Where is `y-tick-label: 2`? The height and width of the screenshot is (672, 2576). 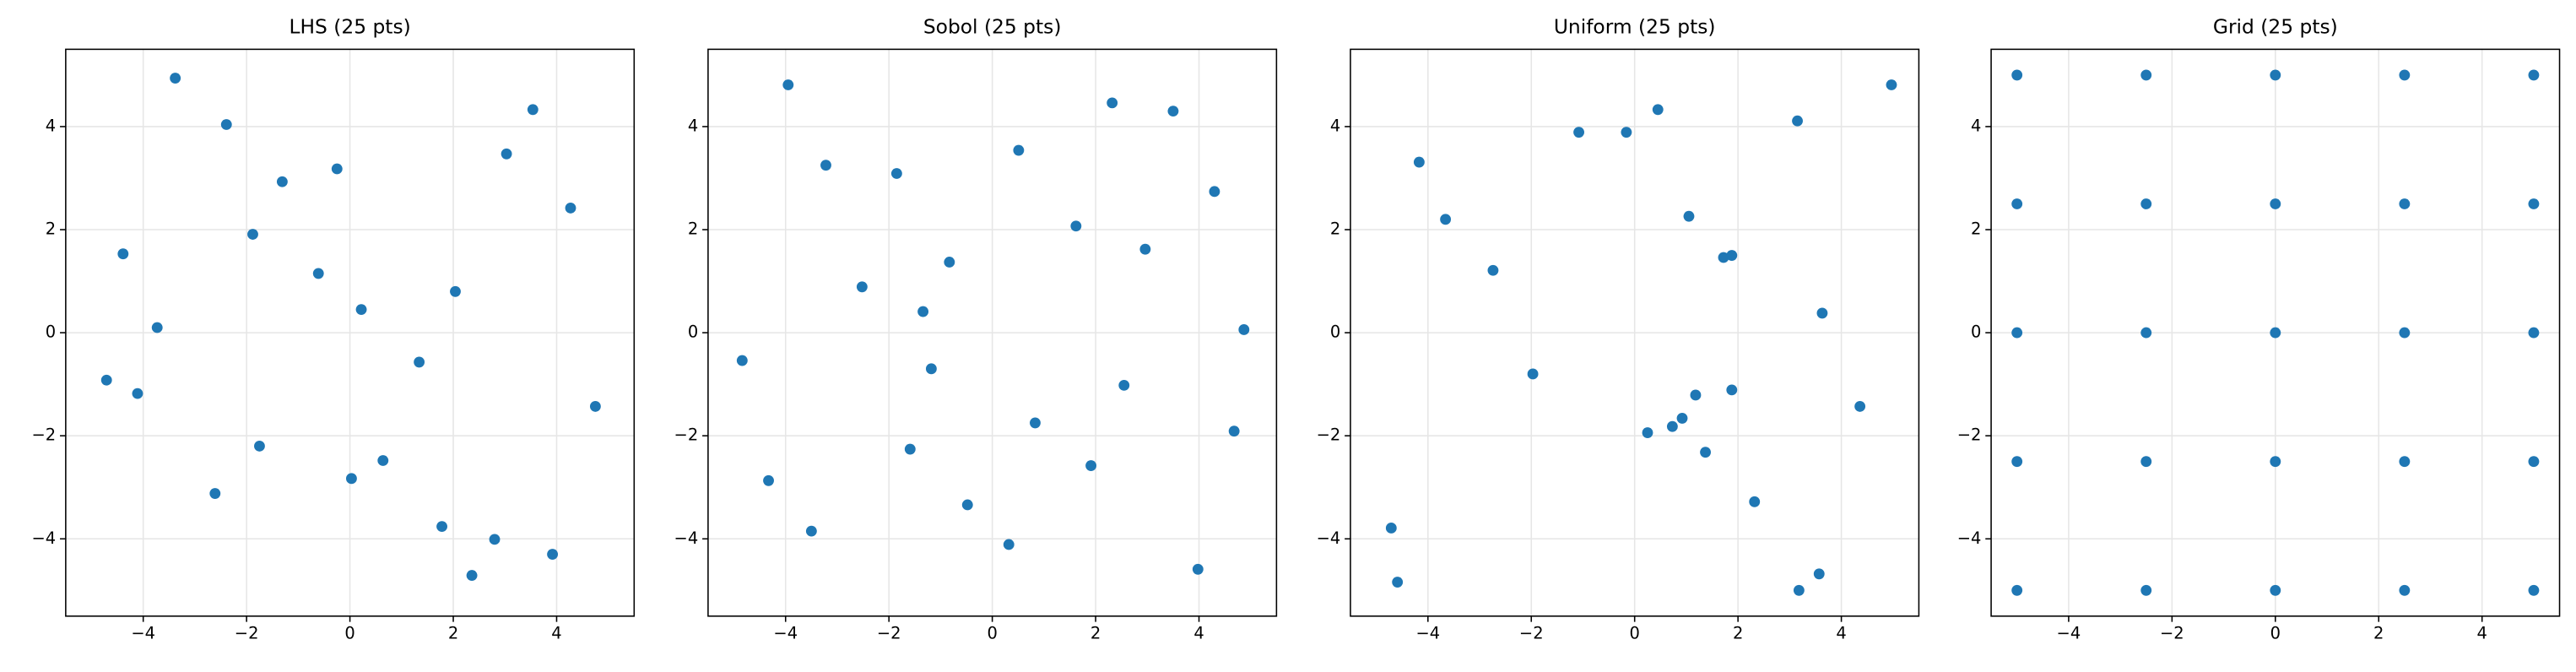
y-tick-label: 2 is located at coordinates (1976, 229).